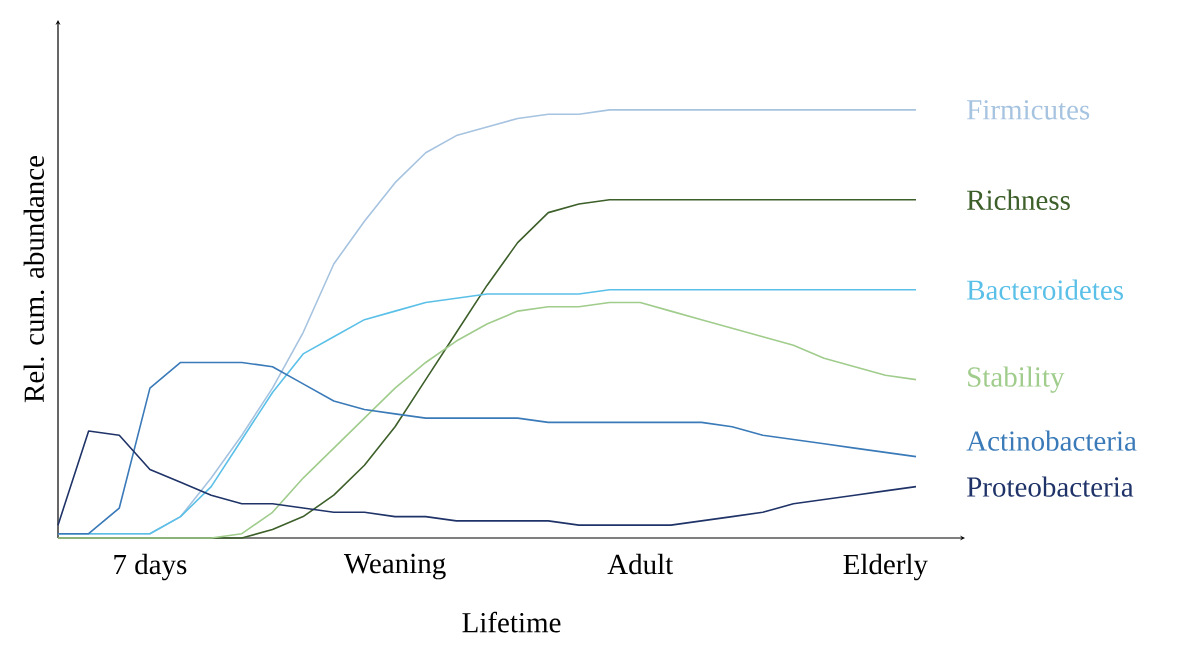  I want to click on series-label: Actinobacteria, so click(1051, 440).